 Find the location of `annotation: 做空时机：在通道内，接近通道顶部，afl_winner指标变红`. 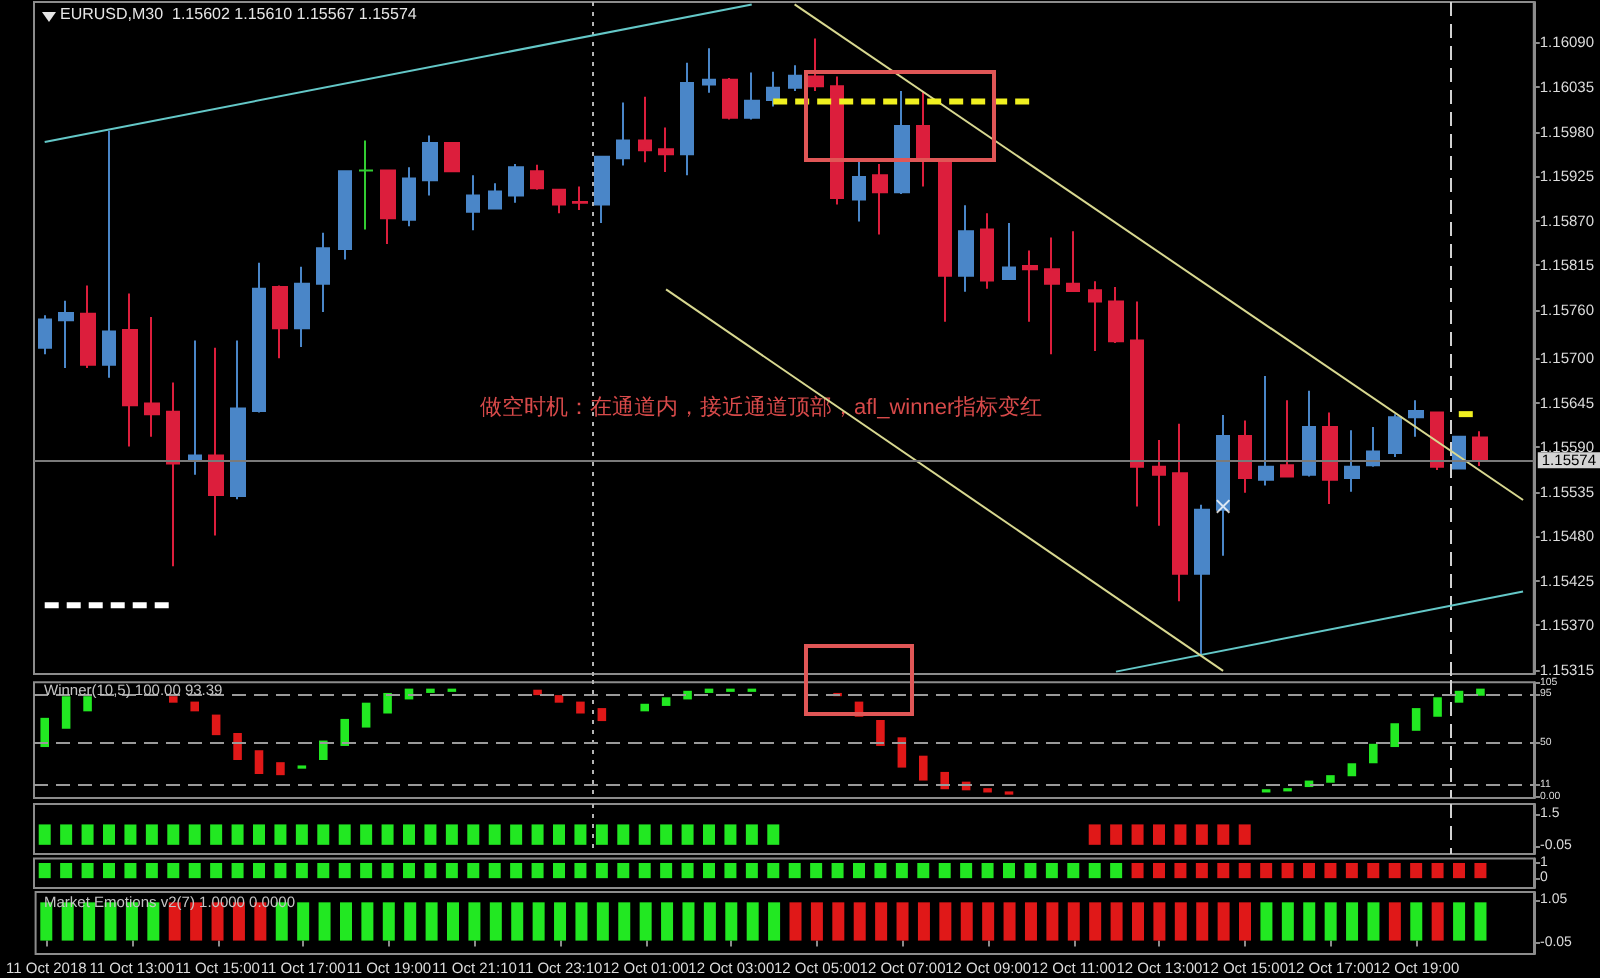

annotation: 做空时机：在通道内，接近通道顶部，afl_winner指标变红 is located at coordinates (761, 406).